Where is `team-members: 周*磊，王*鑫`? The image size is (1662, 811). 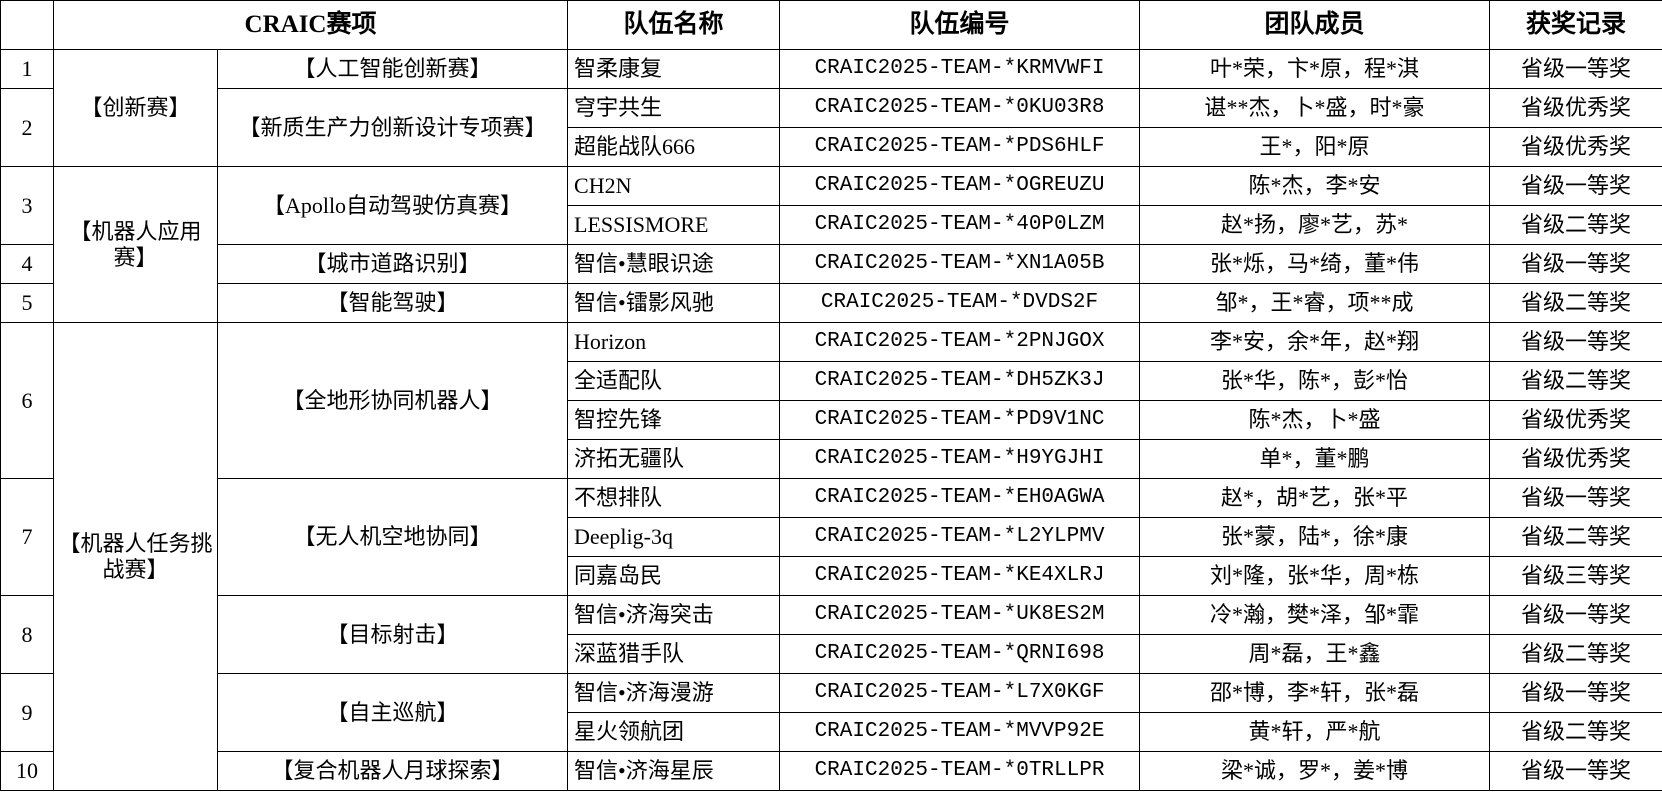 team-members: 周*磊，王*鑫 is located at coordinates (1315, 654).